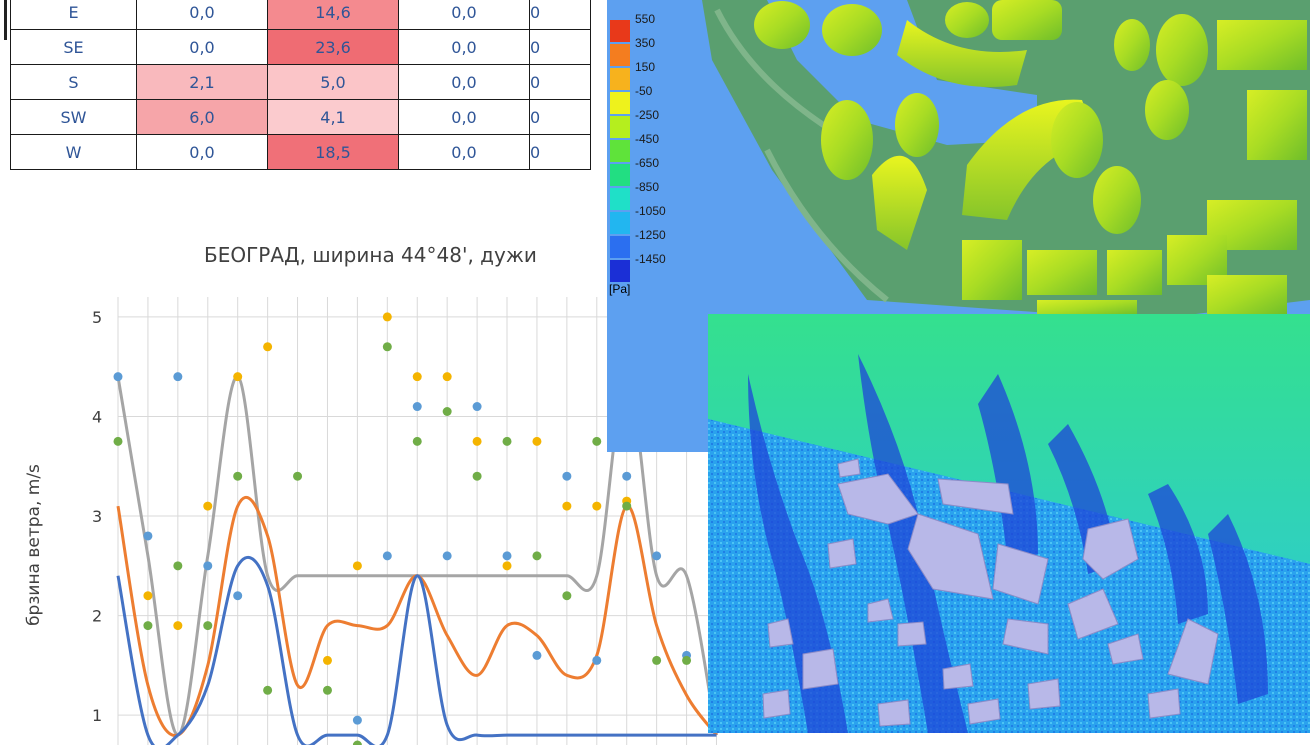 Image resolution: width=1310 pixels, height=745 pixels. I want to click on table-row: W 0,0 18,5 0,0 0, so click(300, 152).